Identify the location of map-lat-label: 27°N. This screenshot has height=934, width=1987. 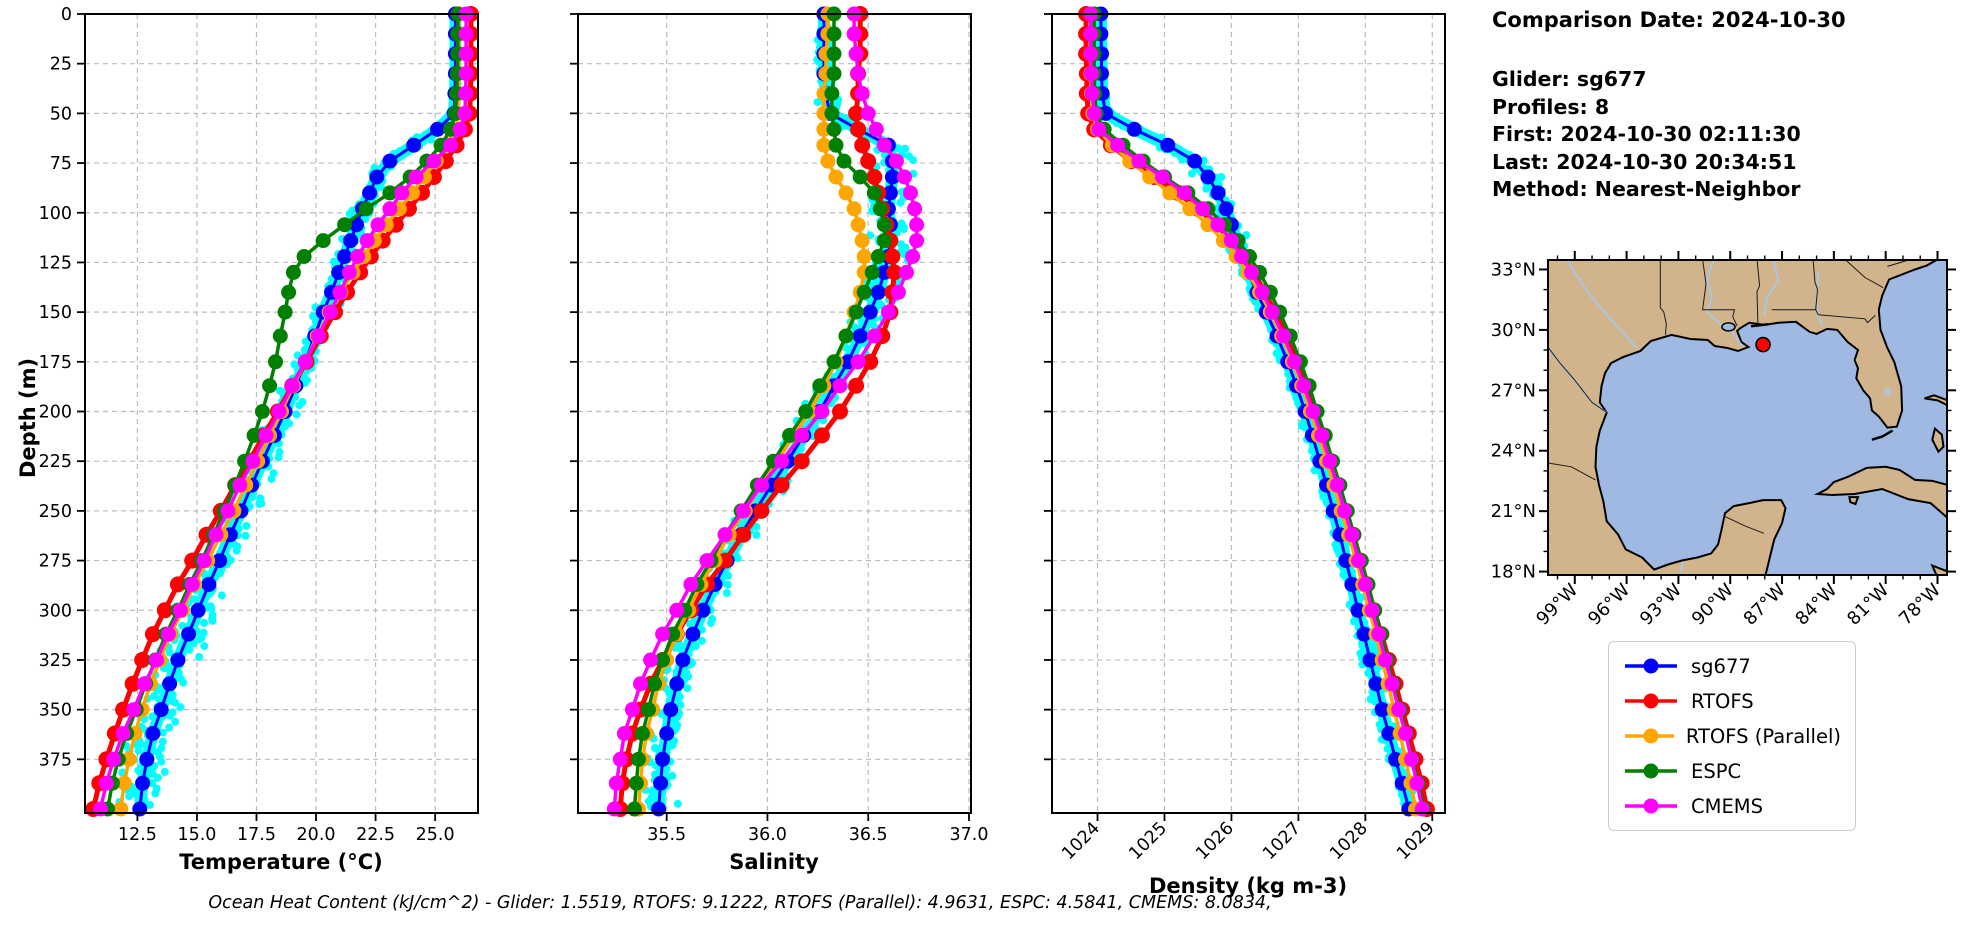
(1513, 390).